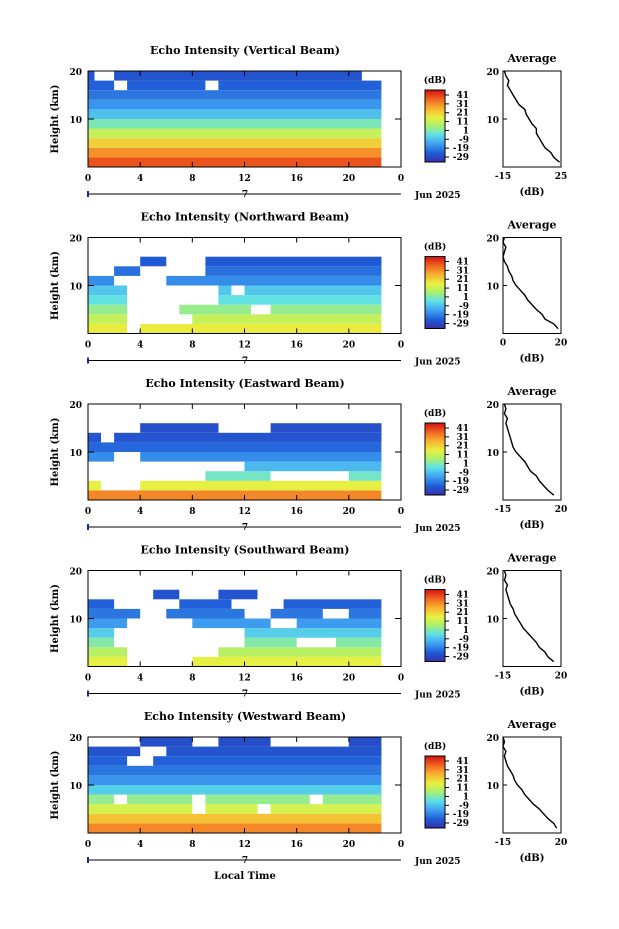 The height and width of the screenshot is (929, 619). I want to click on average-x-tick-label: -15, so click(503, 677).